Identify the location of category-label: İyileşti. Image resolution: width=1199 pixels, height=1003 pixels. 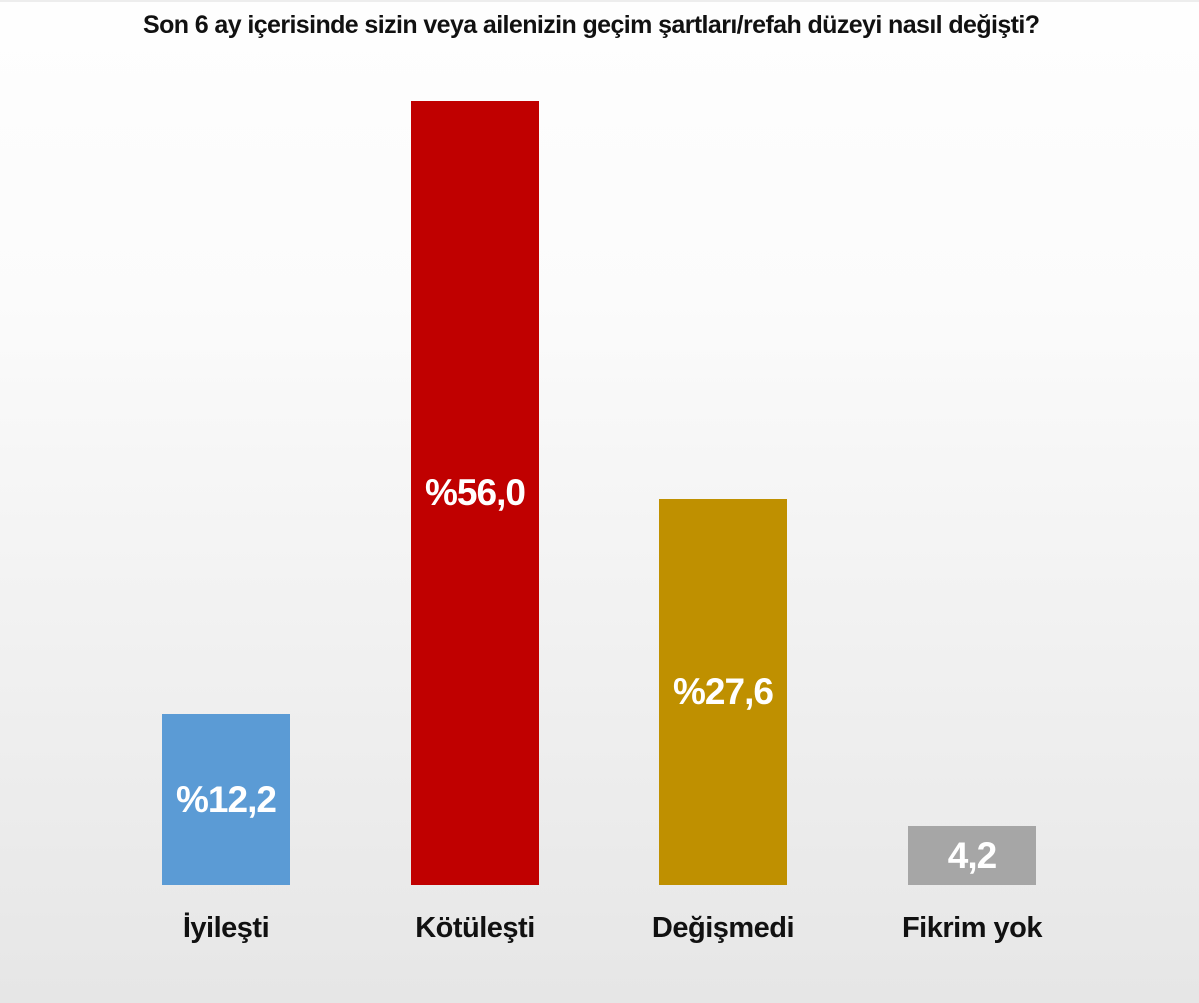
(226, 928).